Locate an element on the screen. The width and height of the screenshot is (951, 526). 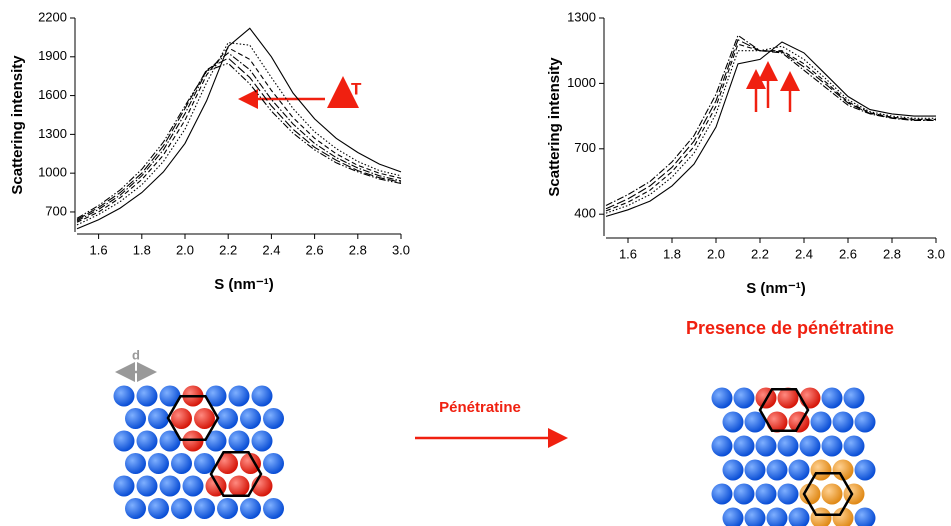
x-tick-label: 2.6 is located at coordinates (848, 253).